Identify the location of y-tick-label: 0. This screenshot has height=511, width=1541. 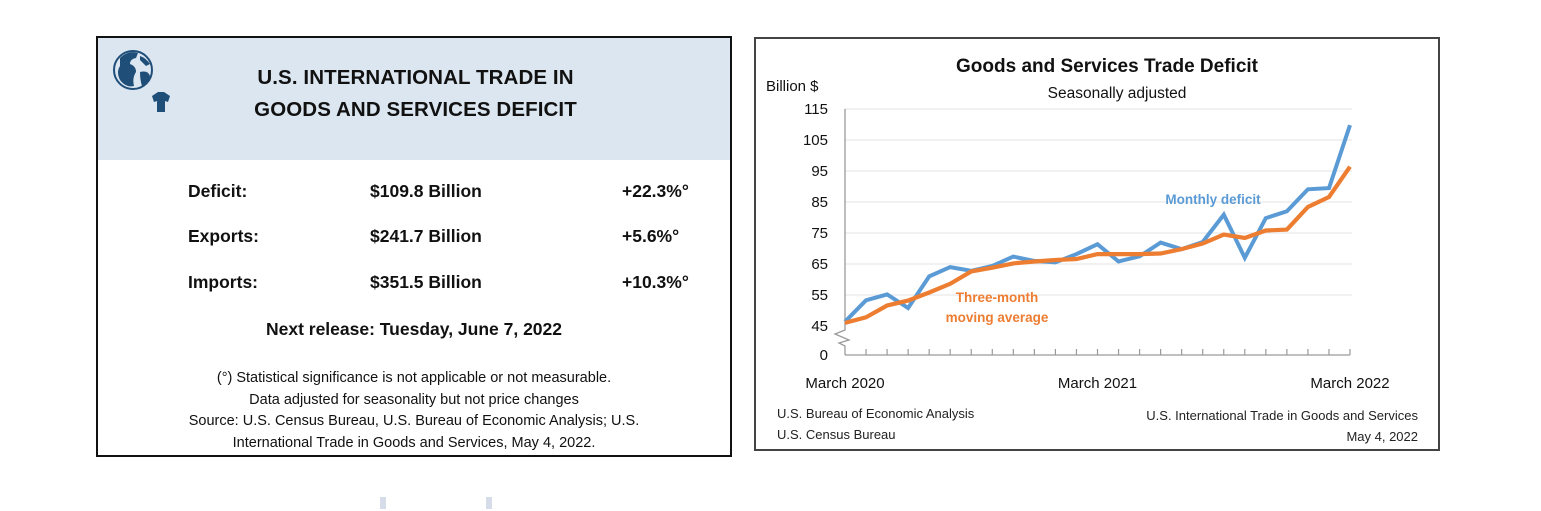
(824, 355).